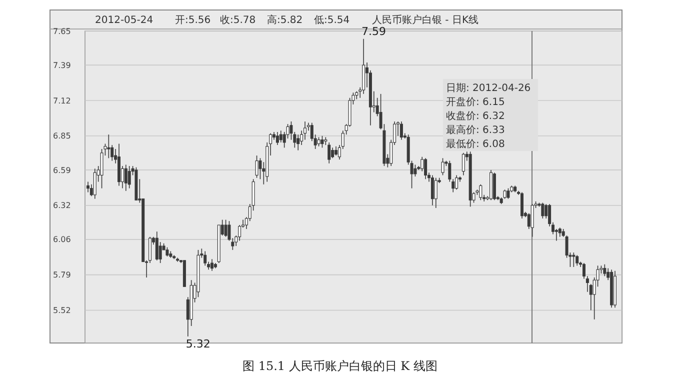  What do you see at coordinates (238, 20) in the screenshot?
I see `text: 收:5.78` at bounding box center [238, 20].